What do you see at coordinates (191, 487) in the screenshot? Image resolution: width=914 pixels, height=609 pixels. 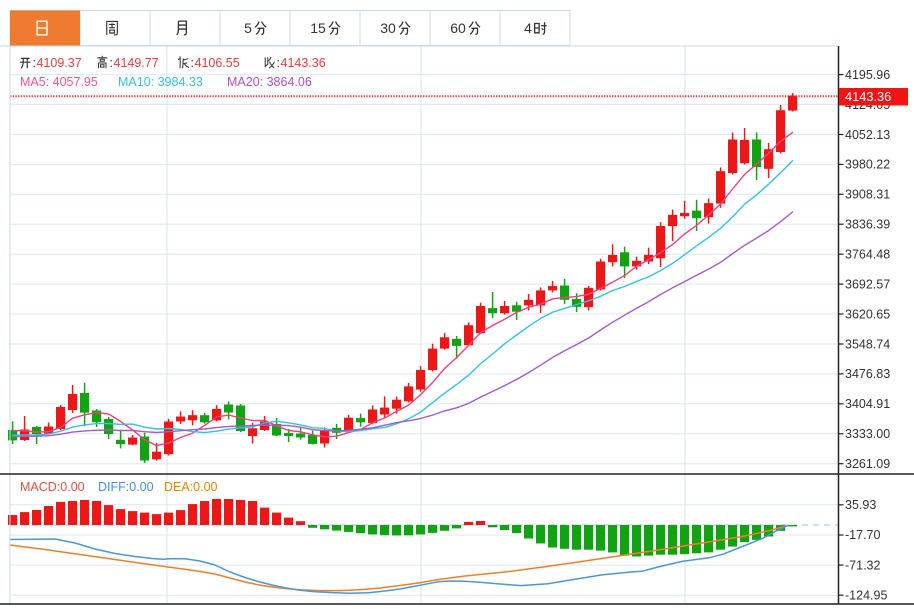 I see `svg-text: DEA:0.00` at bounding box center [191, 487].